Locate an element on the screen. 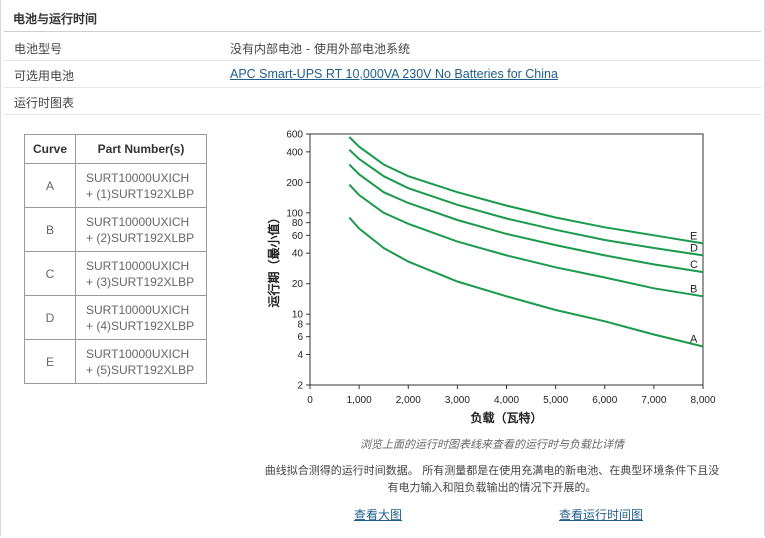 This screenshot has height=538, width=765. table-row: A SURT10000UXICH + (1)SURT192XLBP is located at coordinates (115, 185).